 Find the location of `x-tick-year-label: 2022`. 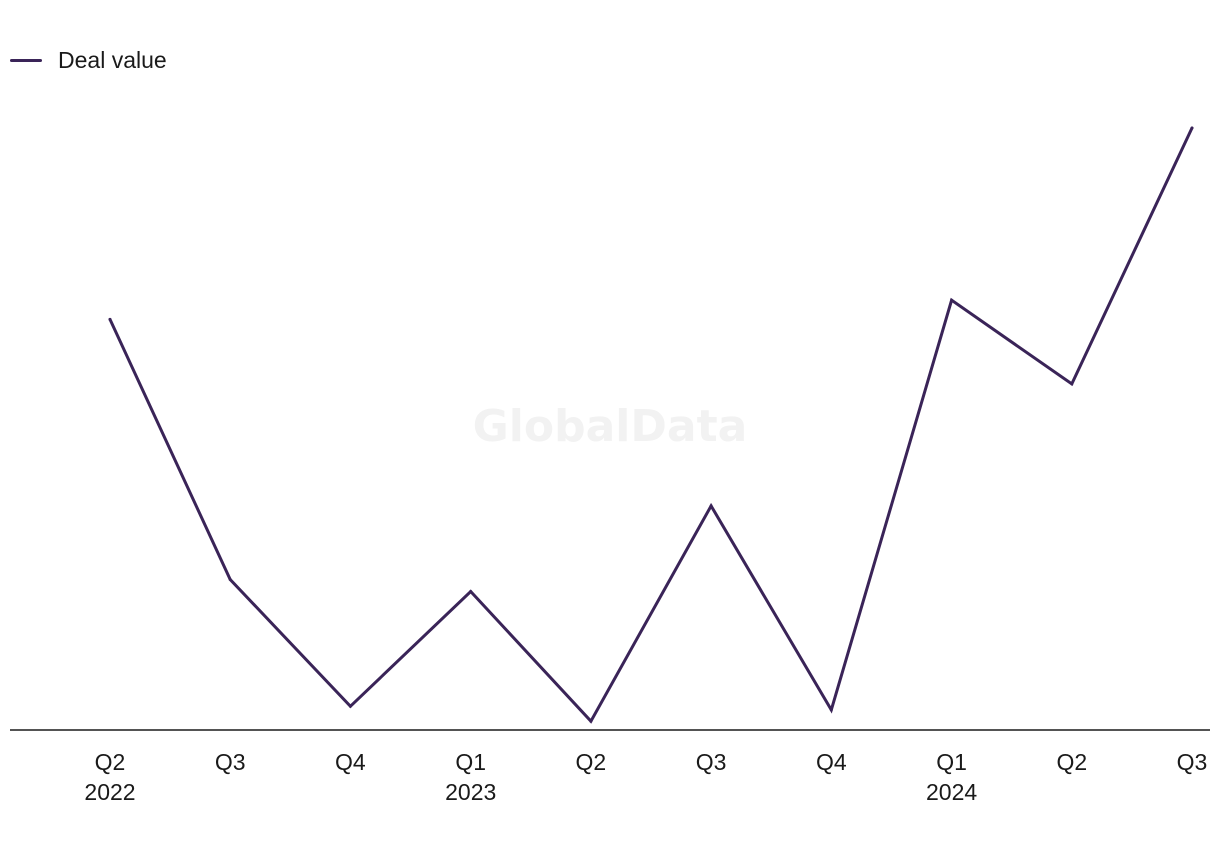

x-tick-year-label: 2022 is located at coordinates (109, 792).